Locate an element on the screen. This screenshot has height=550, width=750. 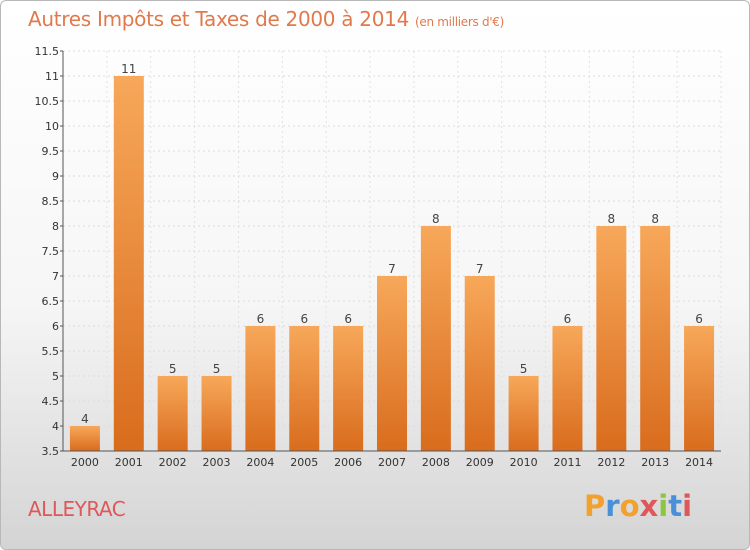
bar-2009 is located at coordinates (479, 363).